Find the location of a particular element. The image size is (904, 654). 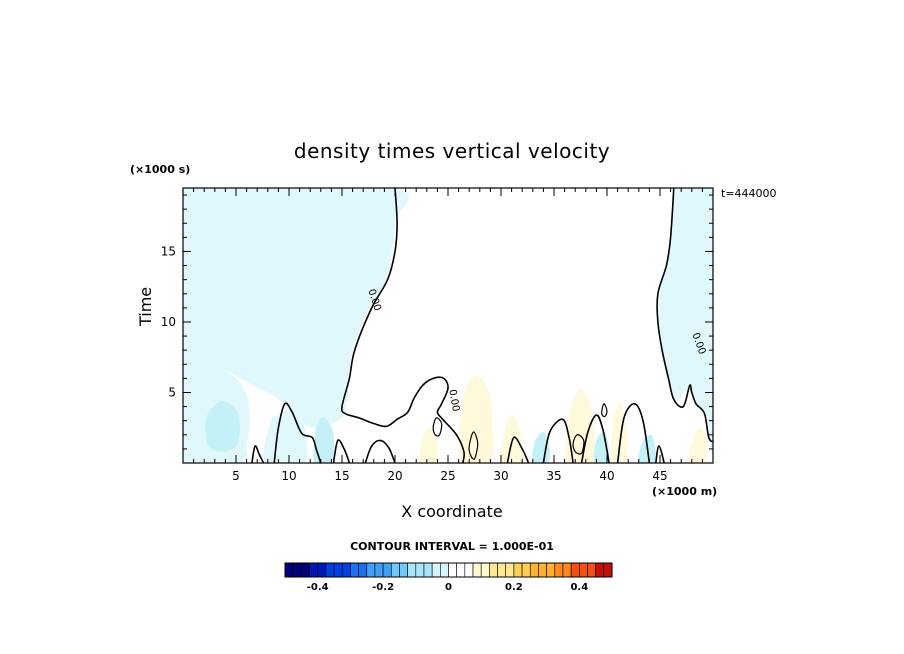

x-tick-label: 45 is located at coordinates (659, 476).